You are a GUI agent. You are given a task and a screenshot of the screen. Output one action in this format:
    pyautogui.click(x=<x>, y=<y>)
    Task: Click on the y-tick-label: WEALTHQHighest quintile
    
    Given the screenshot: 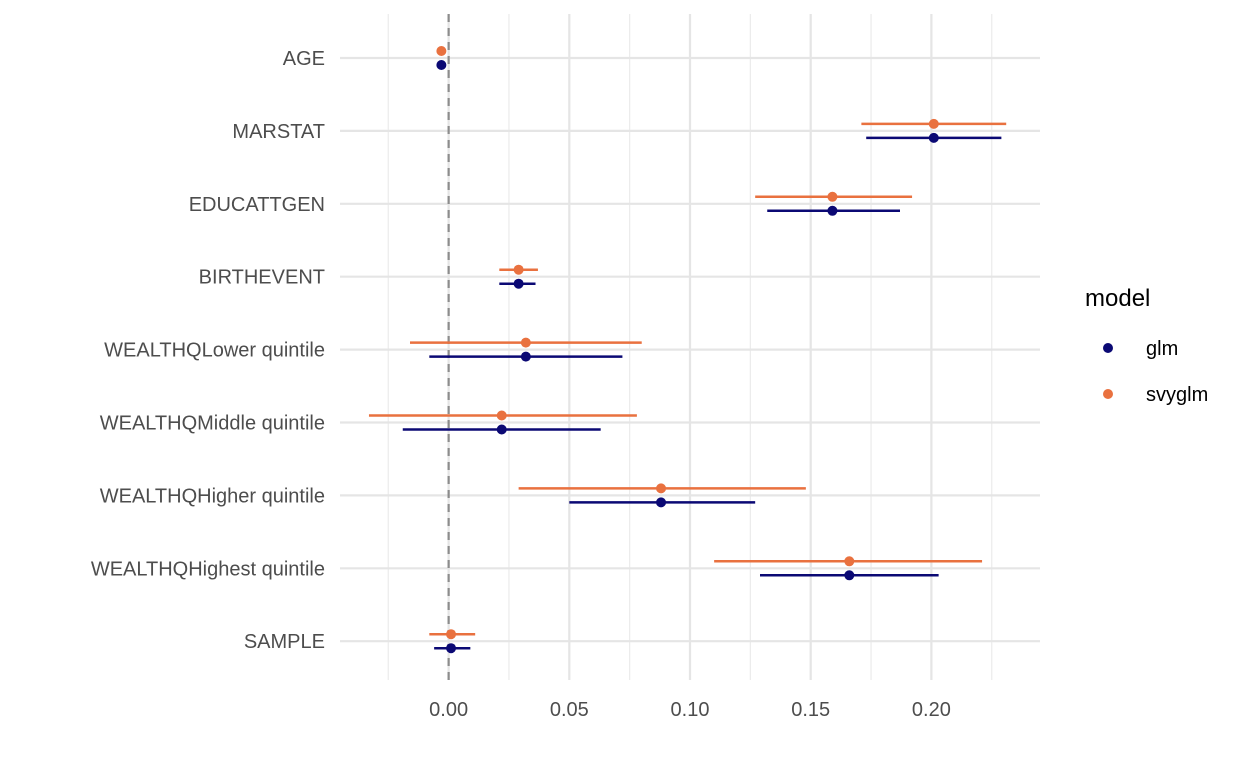 What is the action you would take?
    pyautogui.click(x=208, y=569)
    